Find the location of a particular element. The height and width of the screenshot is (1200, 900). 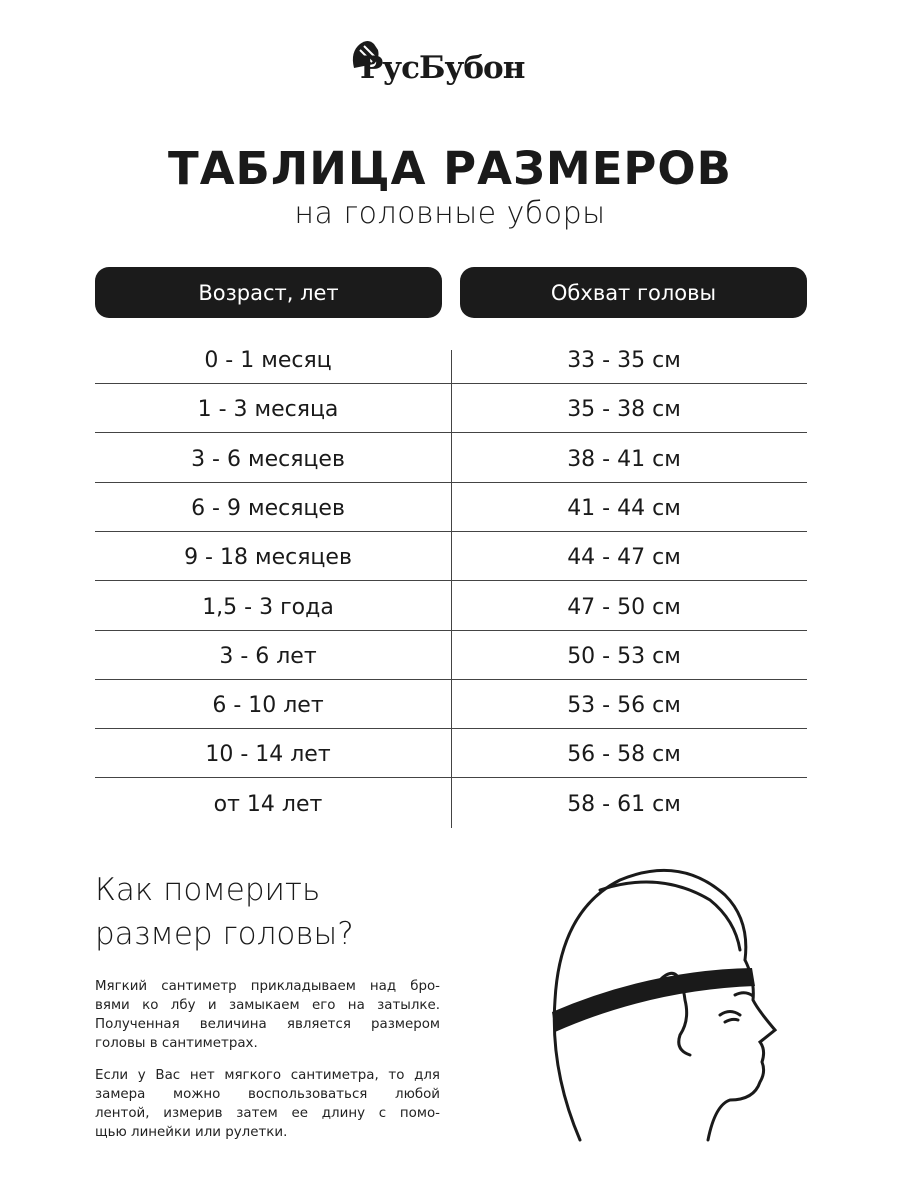

brand-logo: РусБубон is located at coordinates (453, 66).